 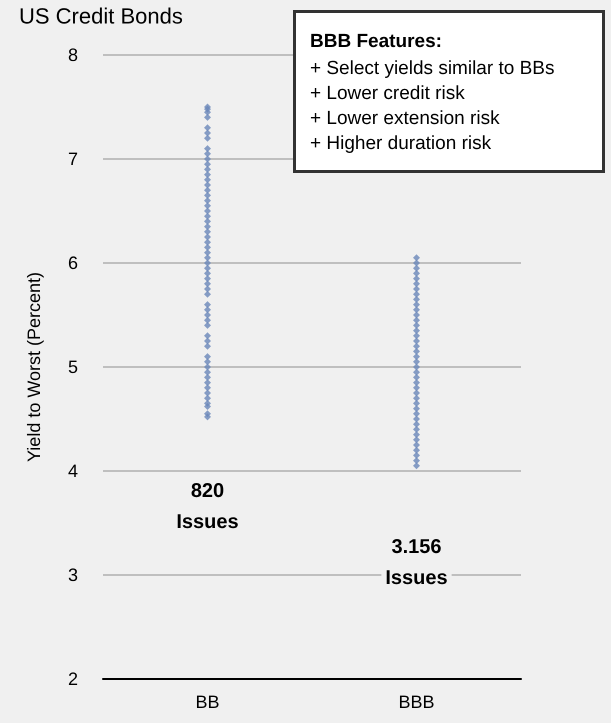 What do you see at coordinates (416, 563) in the screenshot?
I see `annotation: 3.156 Issues` at bounding box center [416, 563].